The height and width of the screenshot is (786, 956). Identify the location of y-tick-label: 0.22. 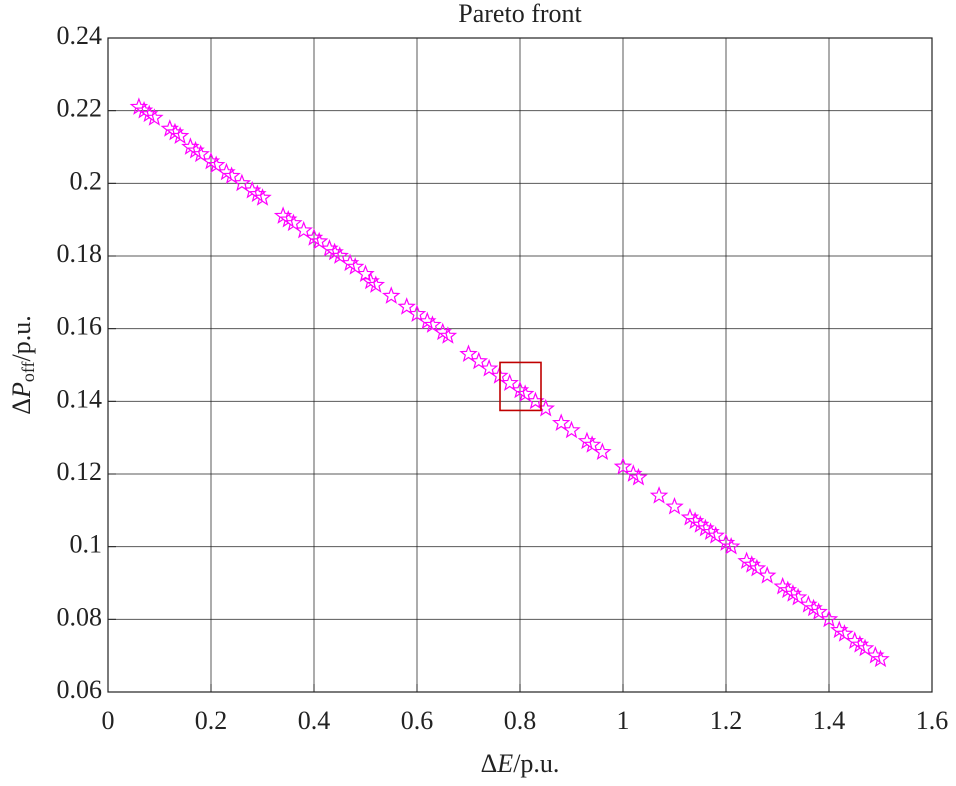
(80, 108).